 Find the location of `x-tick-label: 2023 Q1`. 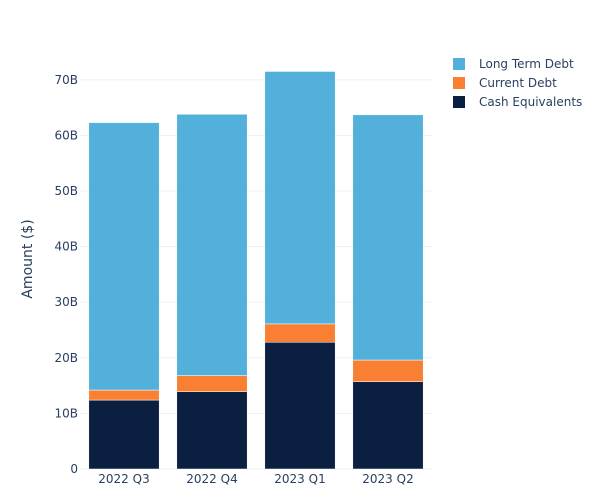

x-tick-label: 2023 Q1 is located at coordinates (299, 479).